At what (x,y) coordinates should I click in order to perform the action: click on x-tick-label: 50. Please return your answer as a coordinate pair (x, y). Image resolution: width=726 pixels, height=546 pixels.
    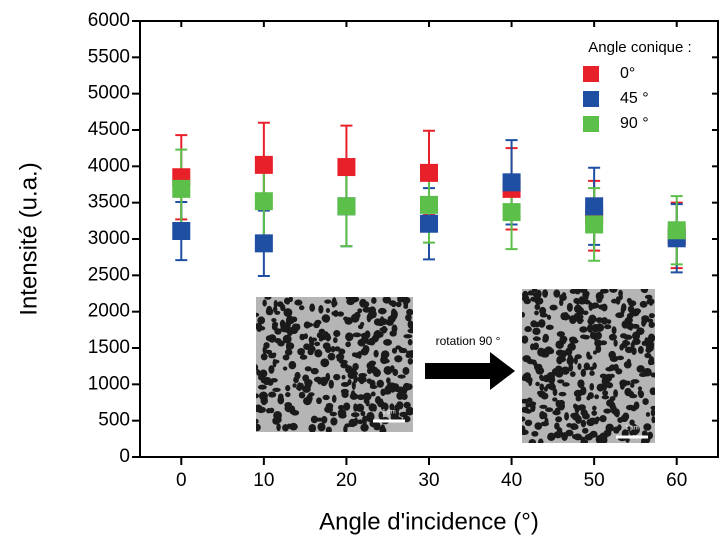
    Looking at the image, I should click on (594, 480).